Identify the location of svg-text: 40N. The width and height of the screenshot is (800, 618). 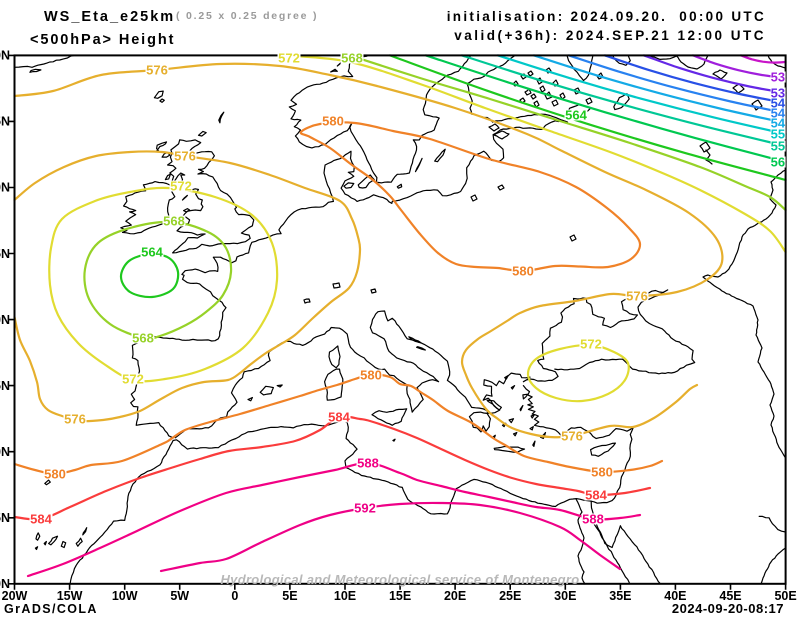
(5, 452).